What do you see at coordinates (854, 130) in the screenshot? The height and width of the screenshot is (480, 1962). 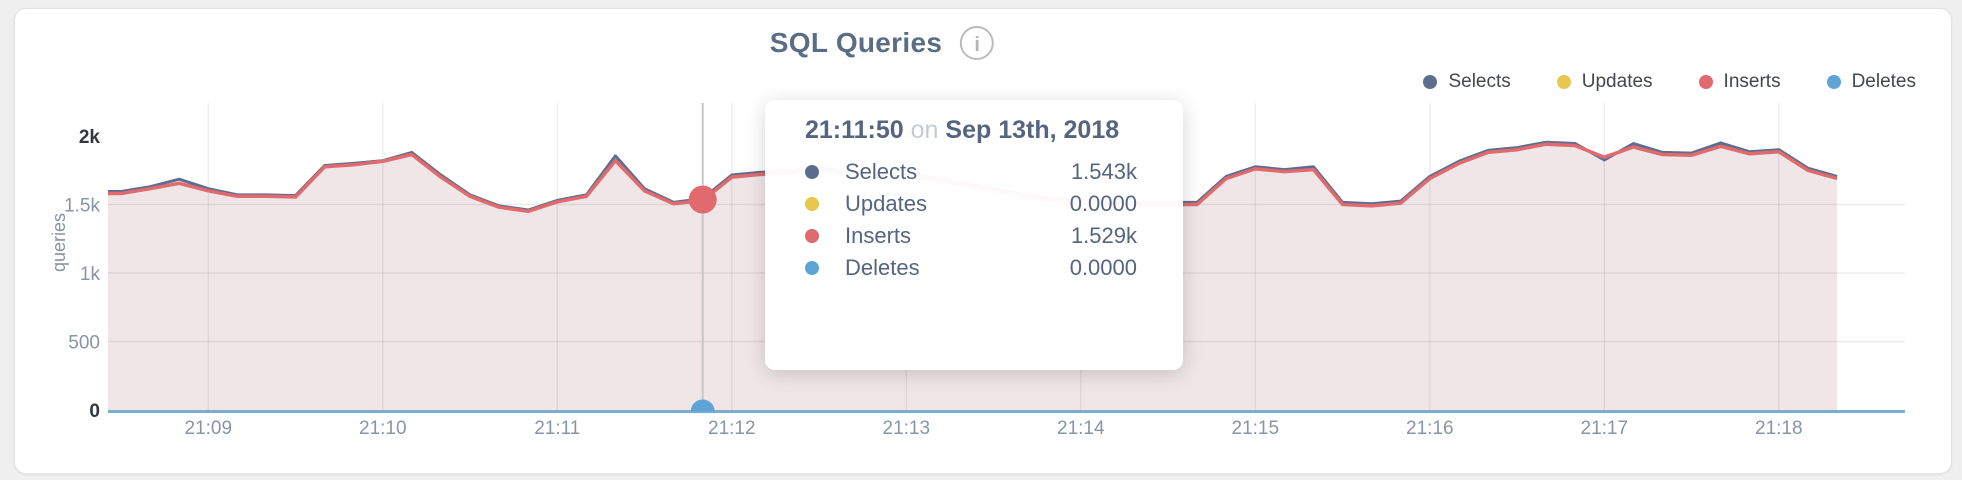 I see `tooltip-time: 21:11:50` at bounding box center [854, 130].